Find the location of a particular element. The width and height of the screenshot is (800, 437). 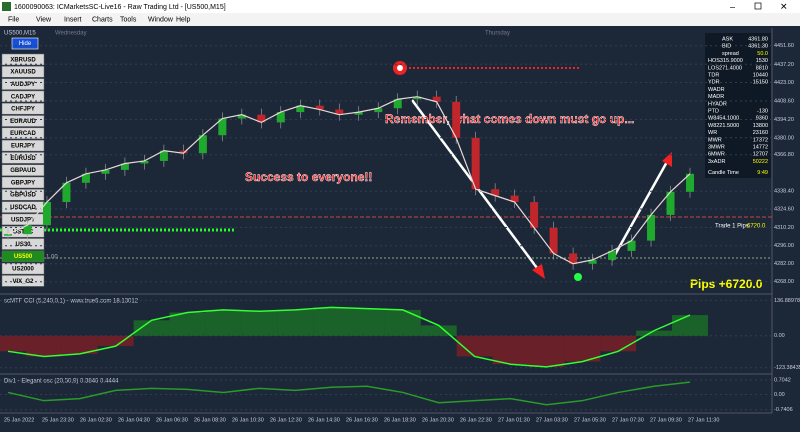

arrow-head is located at coordinates (667, 159).